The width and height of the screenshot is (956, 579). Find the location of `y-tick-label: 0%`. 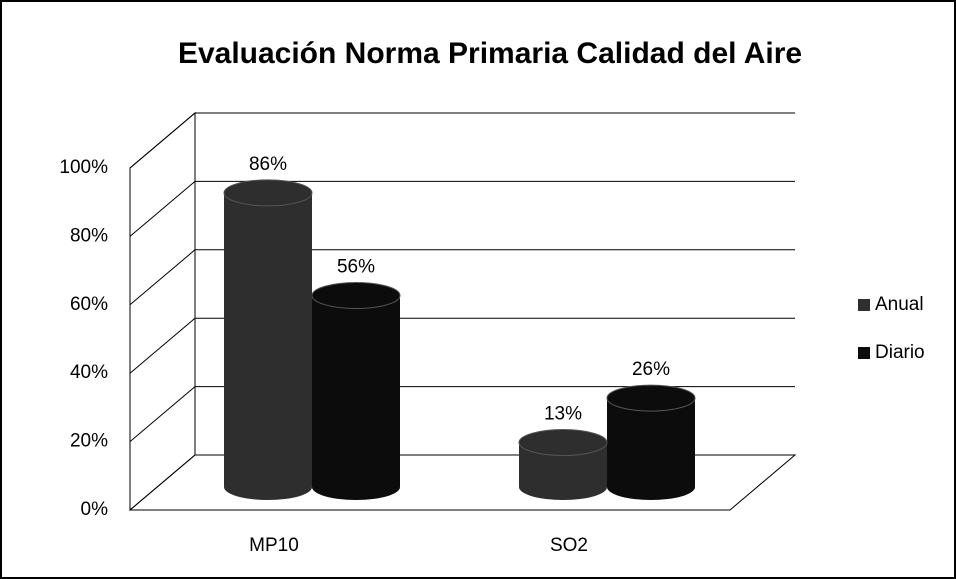

y-tick-label: 0% is located at coordinates (95, 509).